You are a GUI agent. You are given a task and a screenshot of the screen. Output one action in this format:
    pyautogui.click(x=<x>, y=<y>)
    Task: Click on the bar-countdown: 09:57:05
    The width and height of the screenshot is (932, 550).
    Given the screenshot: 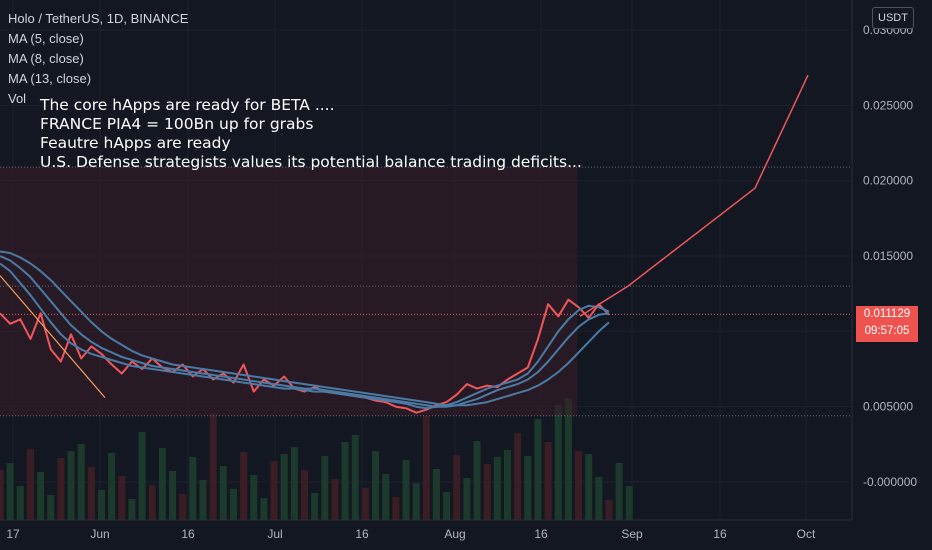 What is the action you would take?
    pyautogui.click(x=887, y=331)
    